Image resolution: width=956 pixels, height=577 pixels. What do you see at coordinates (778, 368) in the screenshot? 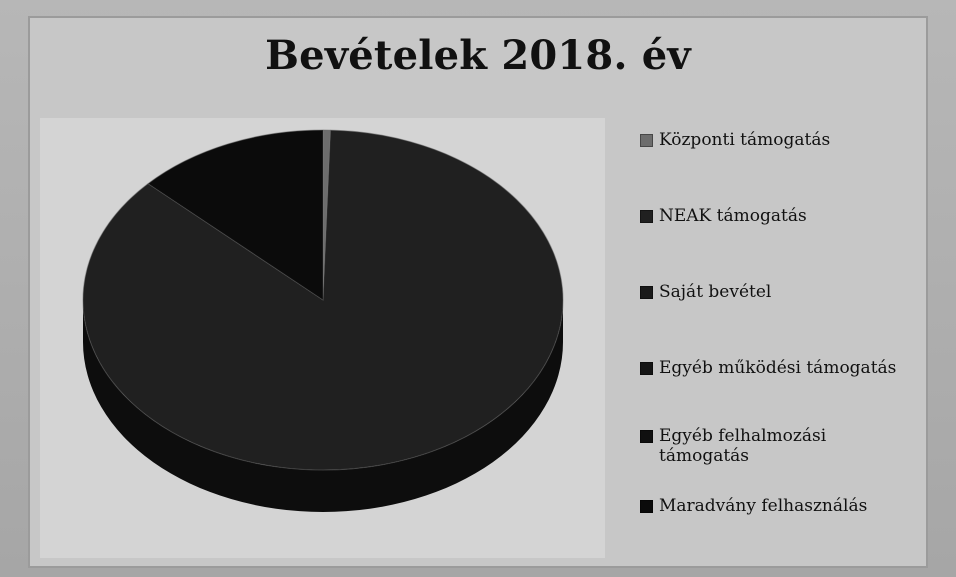
I see `legend-label: Egyéb működési támogatás` at bounding box center [778, 368].